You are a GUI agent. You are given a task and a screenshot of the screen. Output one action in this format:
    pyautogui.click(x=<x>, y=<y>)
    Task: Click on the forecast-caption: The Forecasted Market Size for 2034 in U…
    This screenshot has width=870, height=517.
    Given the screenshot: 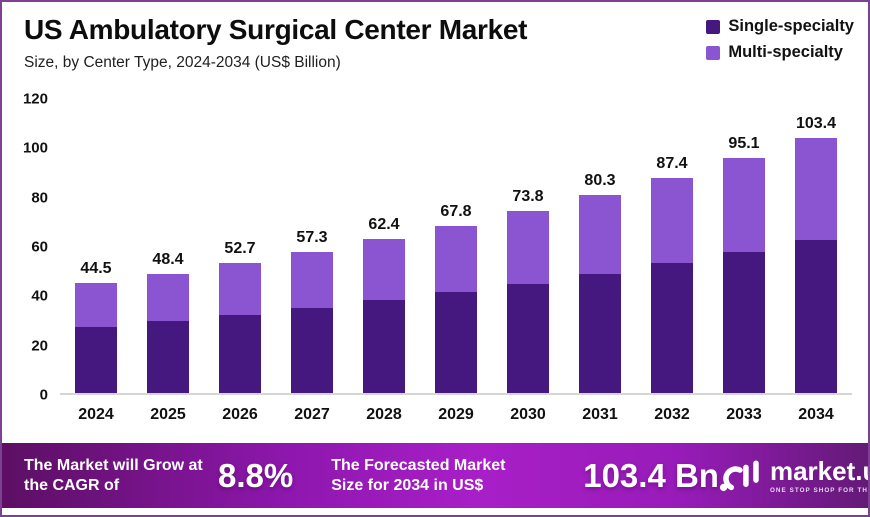 What is the action you would take?
    pyautogui.click(x=418, y=475)
    